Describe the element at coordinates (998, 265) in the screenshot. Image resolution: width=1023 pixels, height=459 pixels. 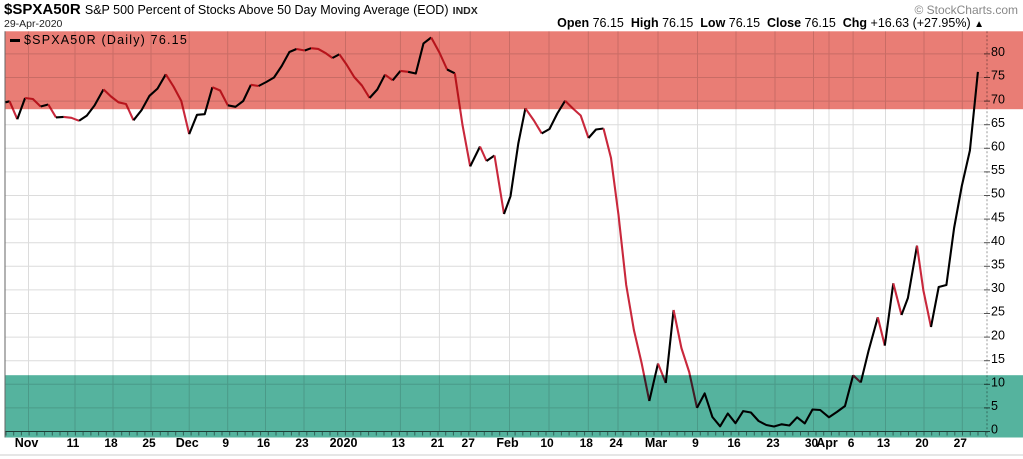
I see `svg-text: 35` at that location.